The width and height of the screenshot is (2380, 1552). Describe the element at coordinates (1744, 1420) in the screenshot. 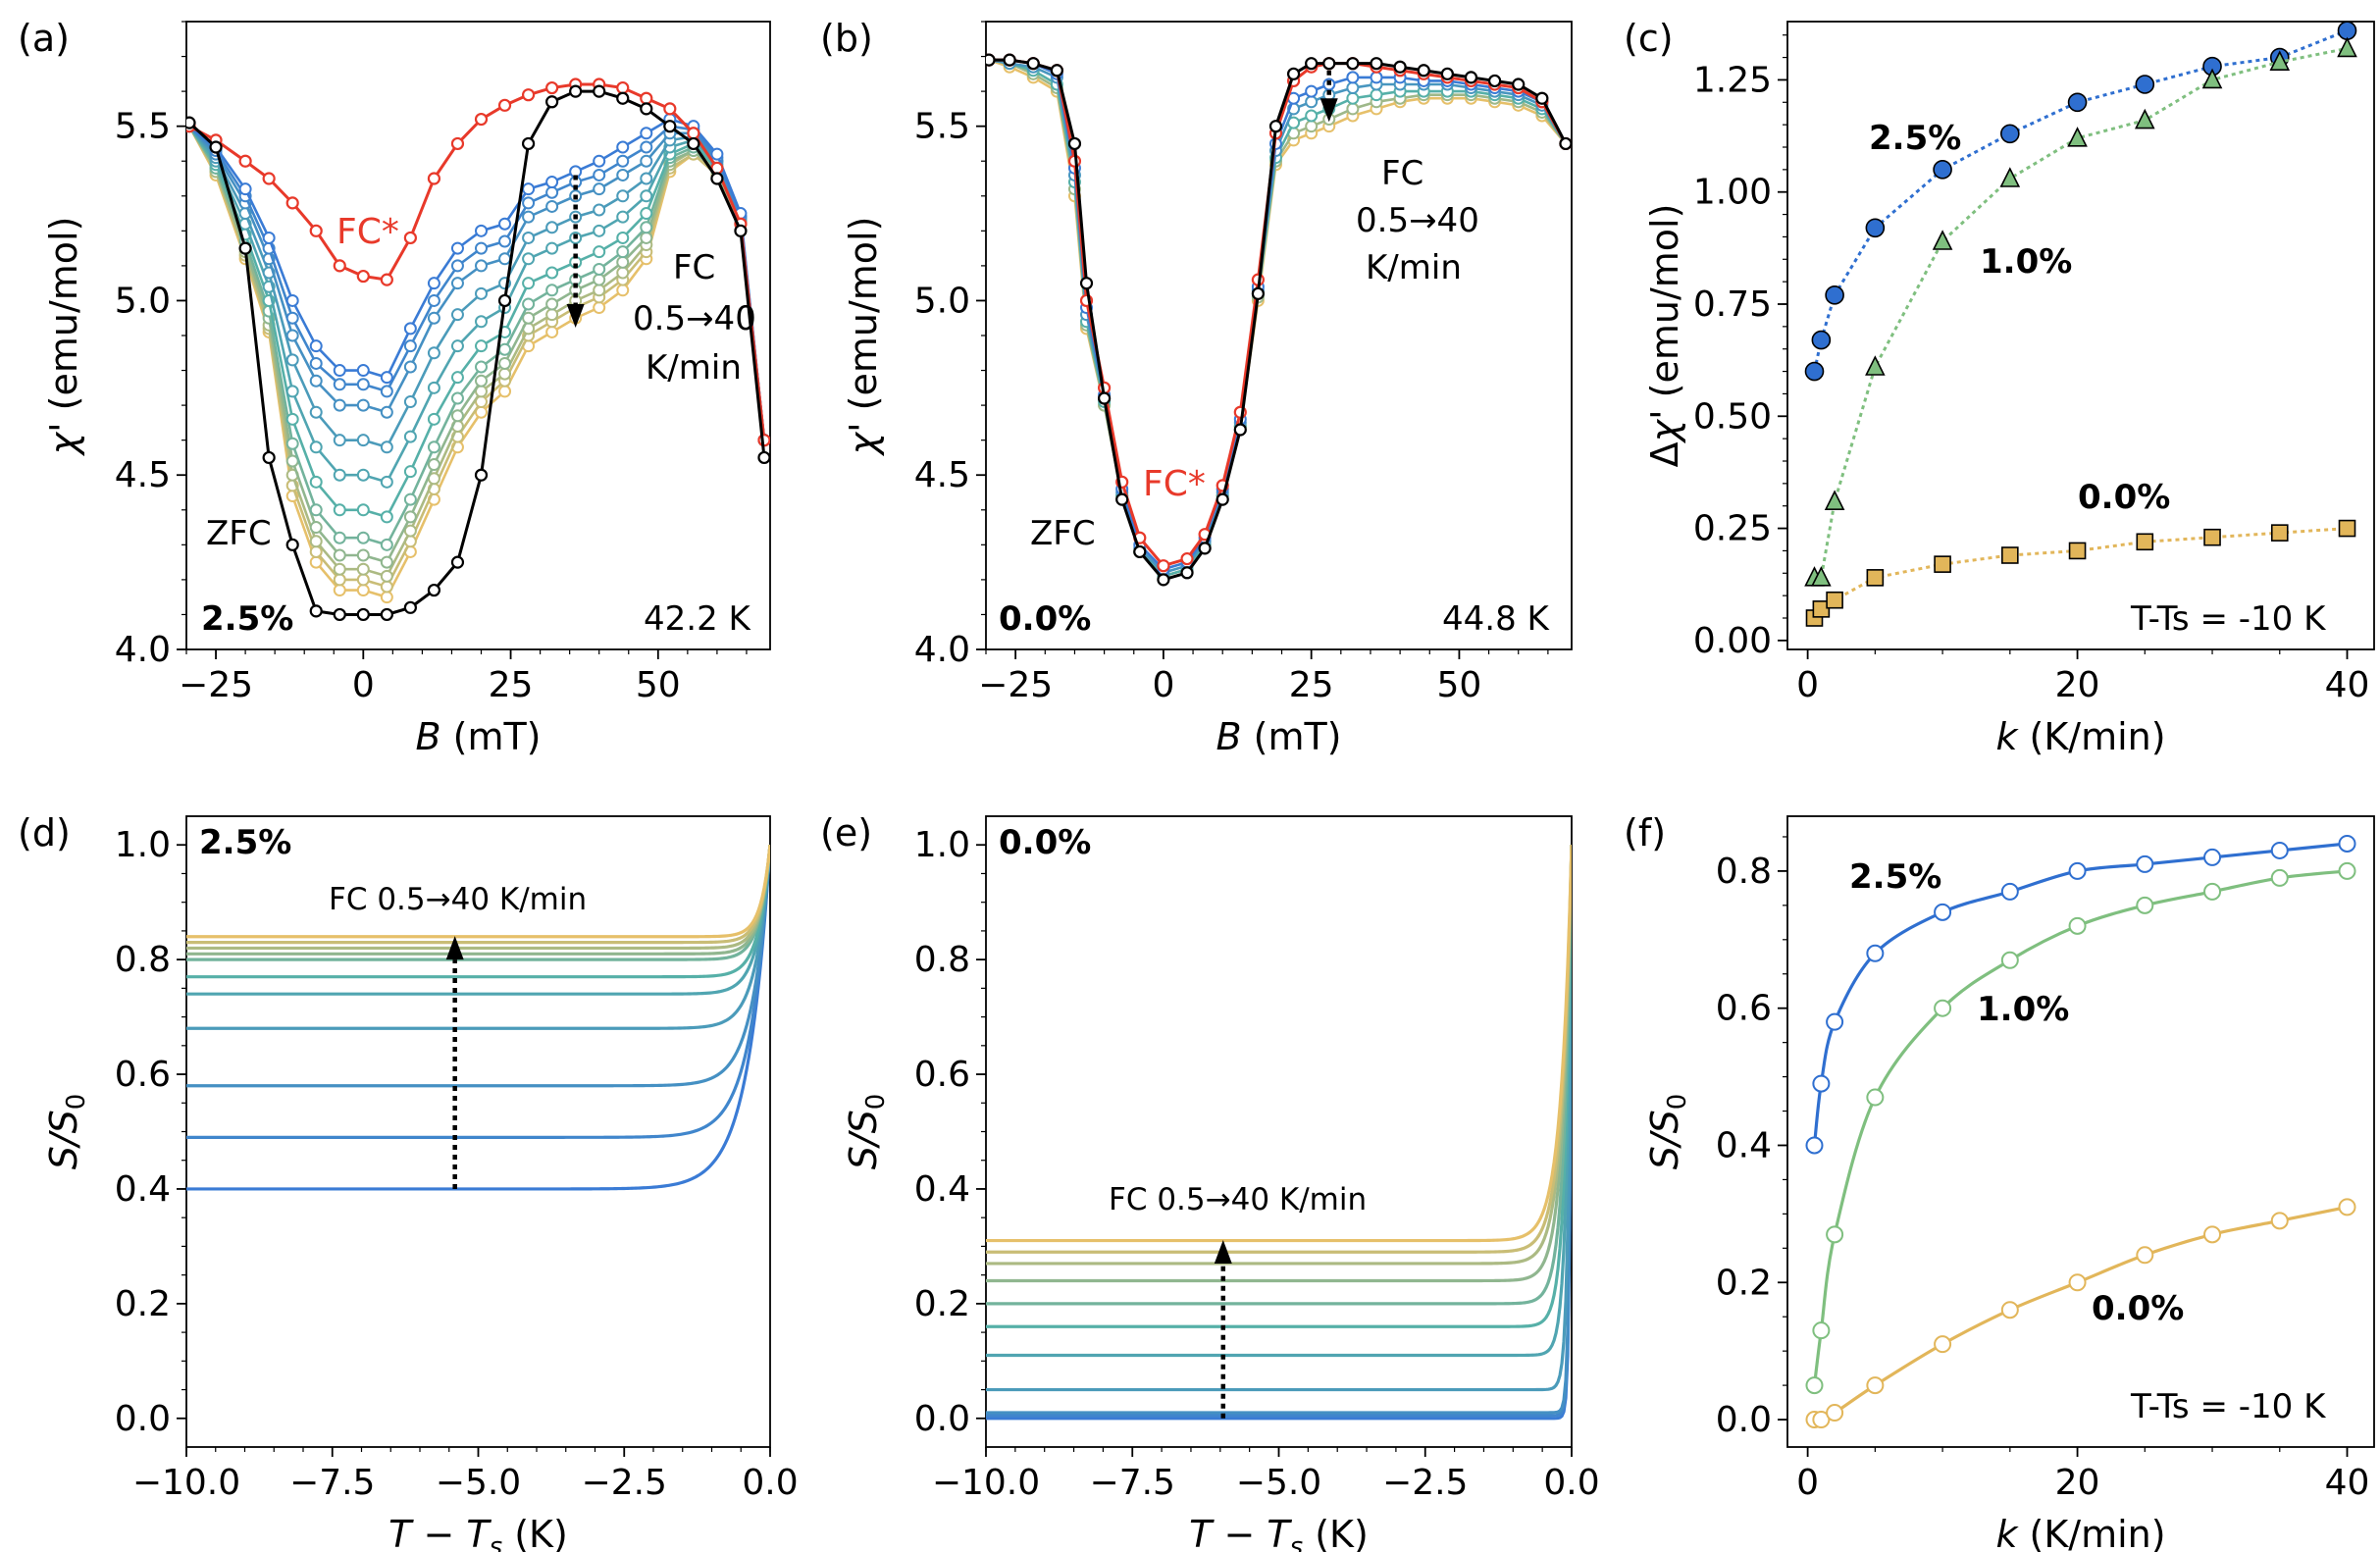

I see `f-ytick-label: 0.0` at that location.